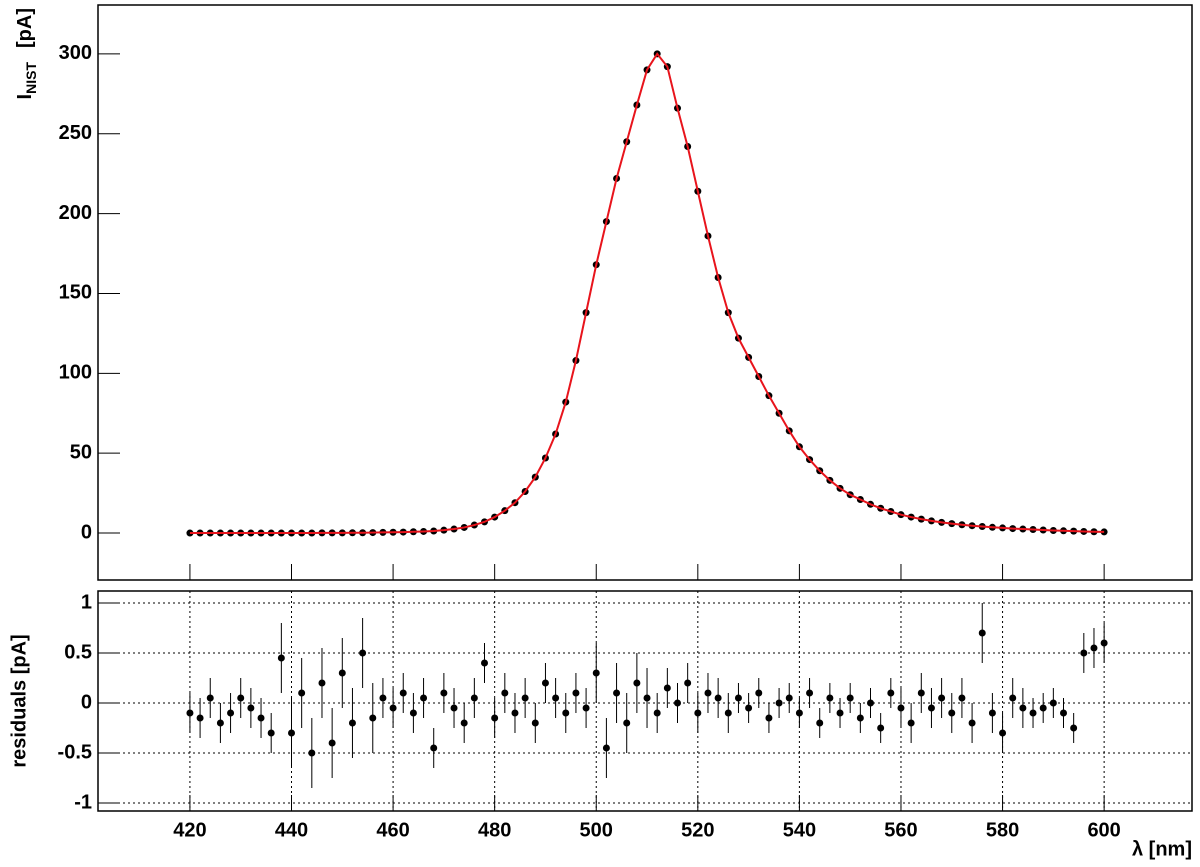  I want to click on y-tick-label: 0.5, so click(78, 652).